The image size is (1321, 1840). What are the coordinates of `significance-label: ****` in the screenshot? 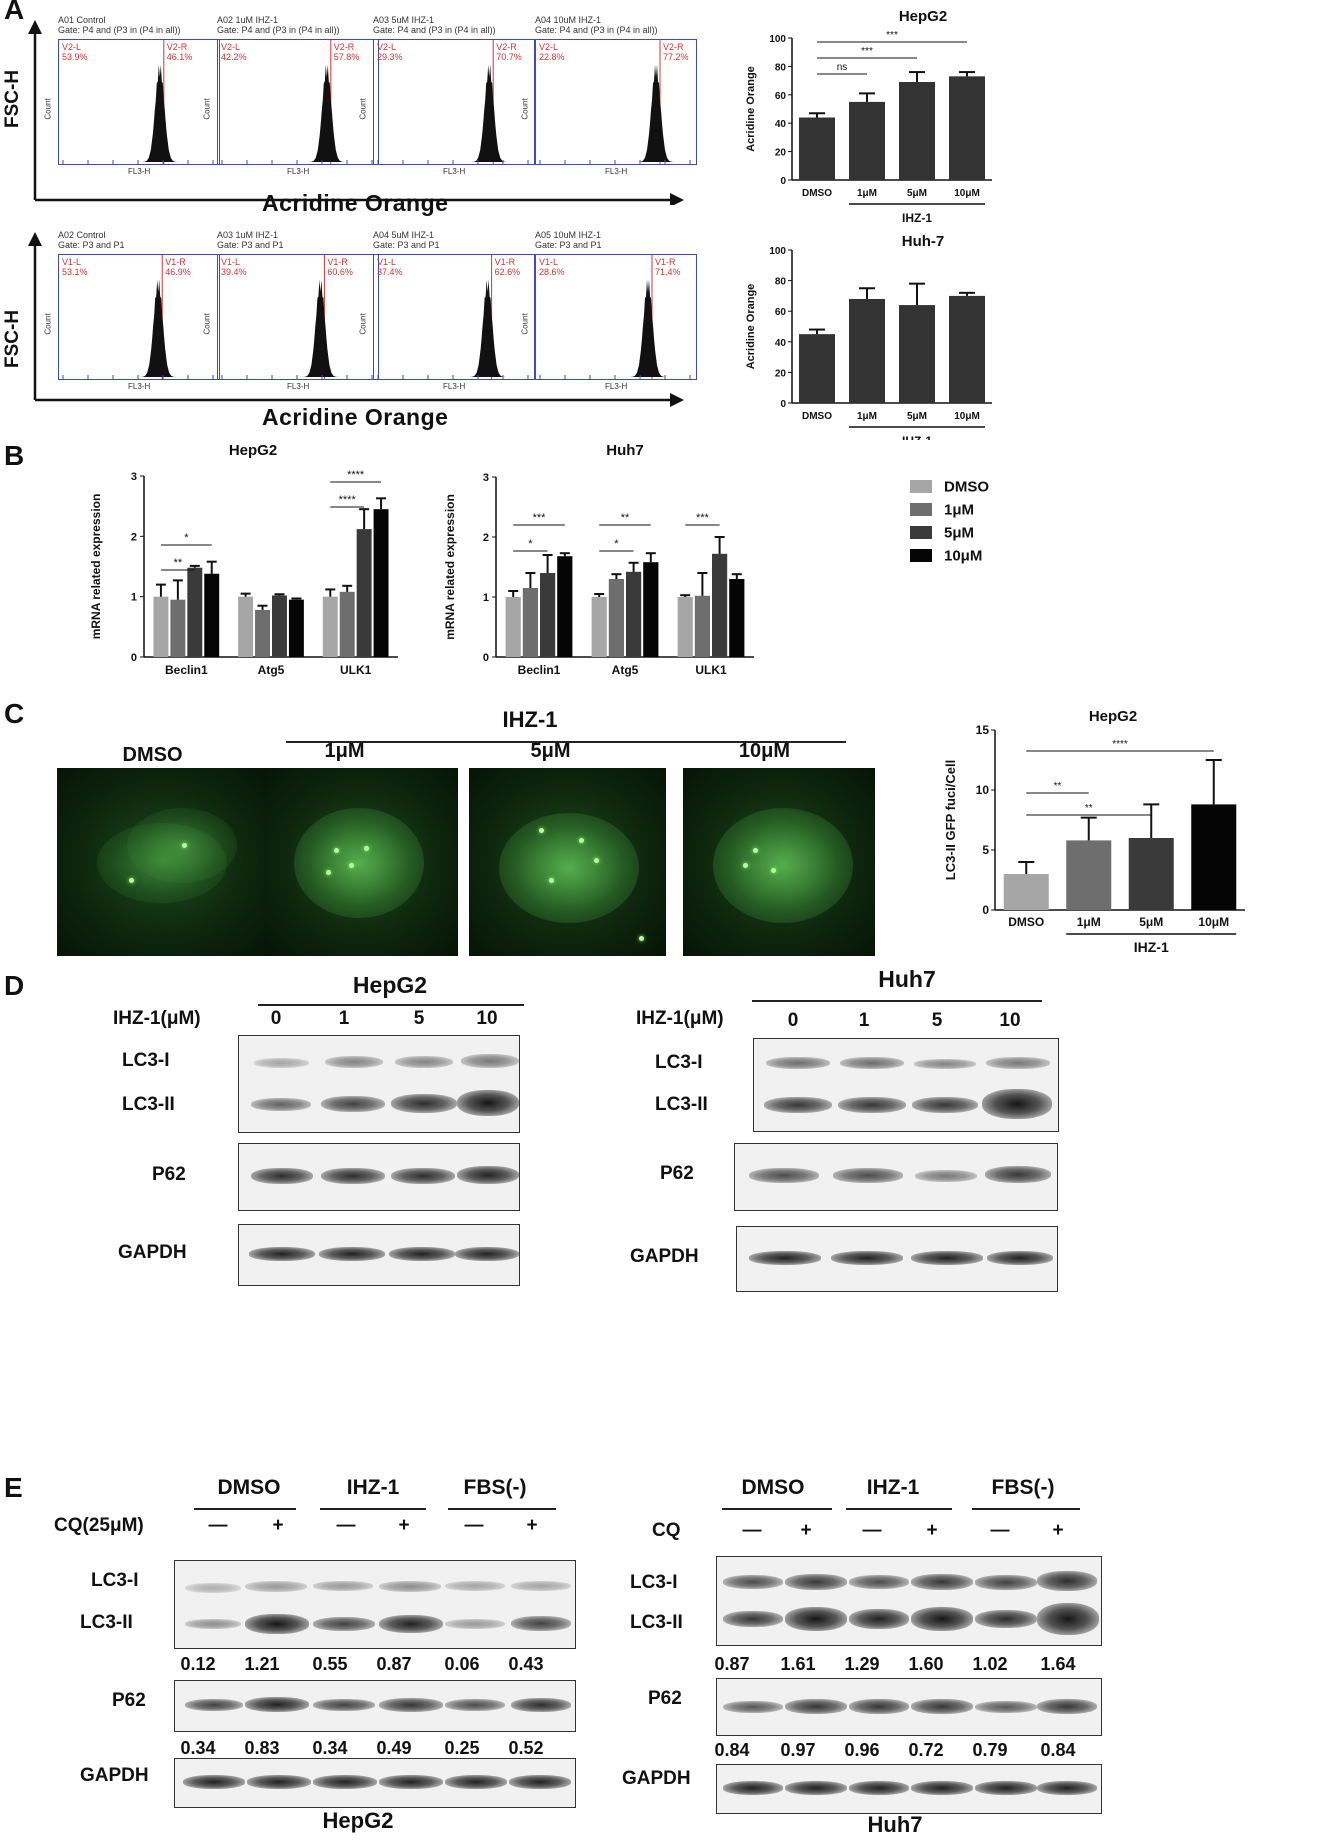 It's located at (356, 475).